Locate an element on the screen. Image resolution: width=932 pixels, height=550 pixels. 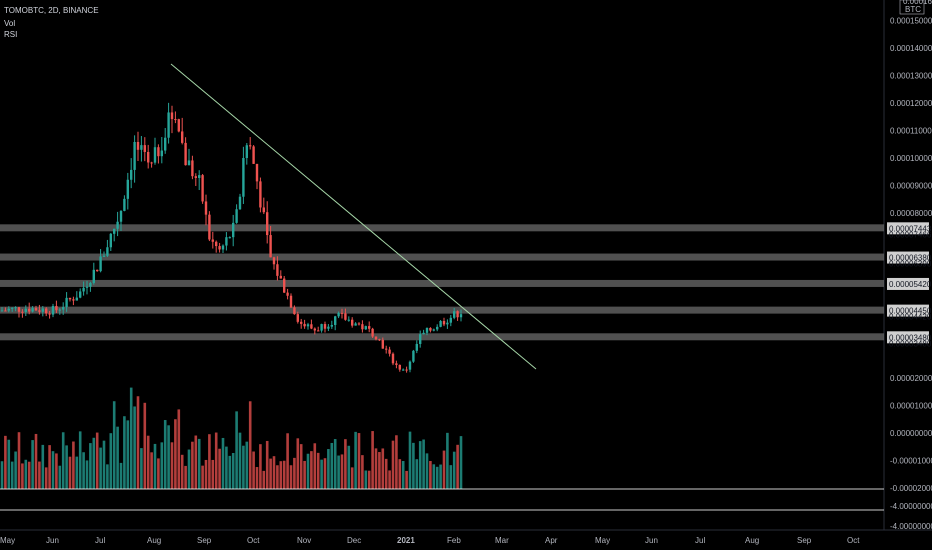
price-tick-11: -0.00001000 is located at coordinates (911, 461).